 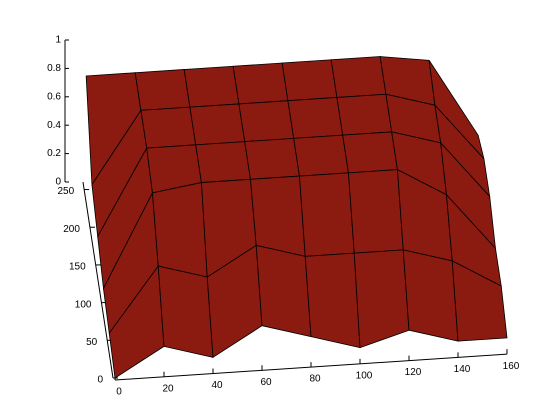 What do you see at coordinates (58, 40) in the screenshot?
I see `z-tick-label: 1` at bounding box center [58, 40].